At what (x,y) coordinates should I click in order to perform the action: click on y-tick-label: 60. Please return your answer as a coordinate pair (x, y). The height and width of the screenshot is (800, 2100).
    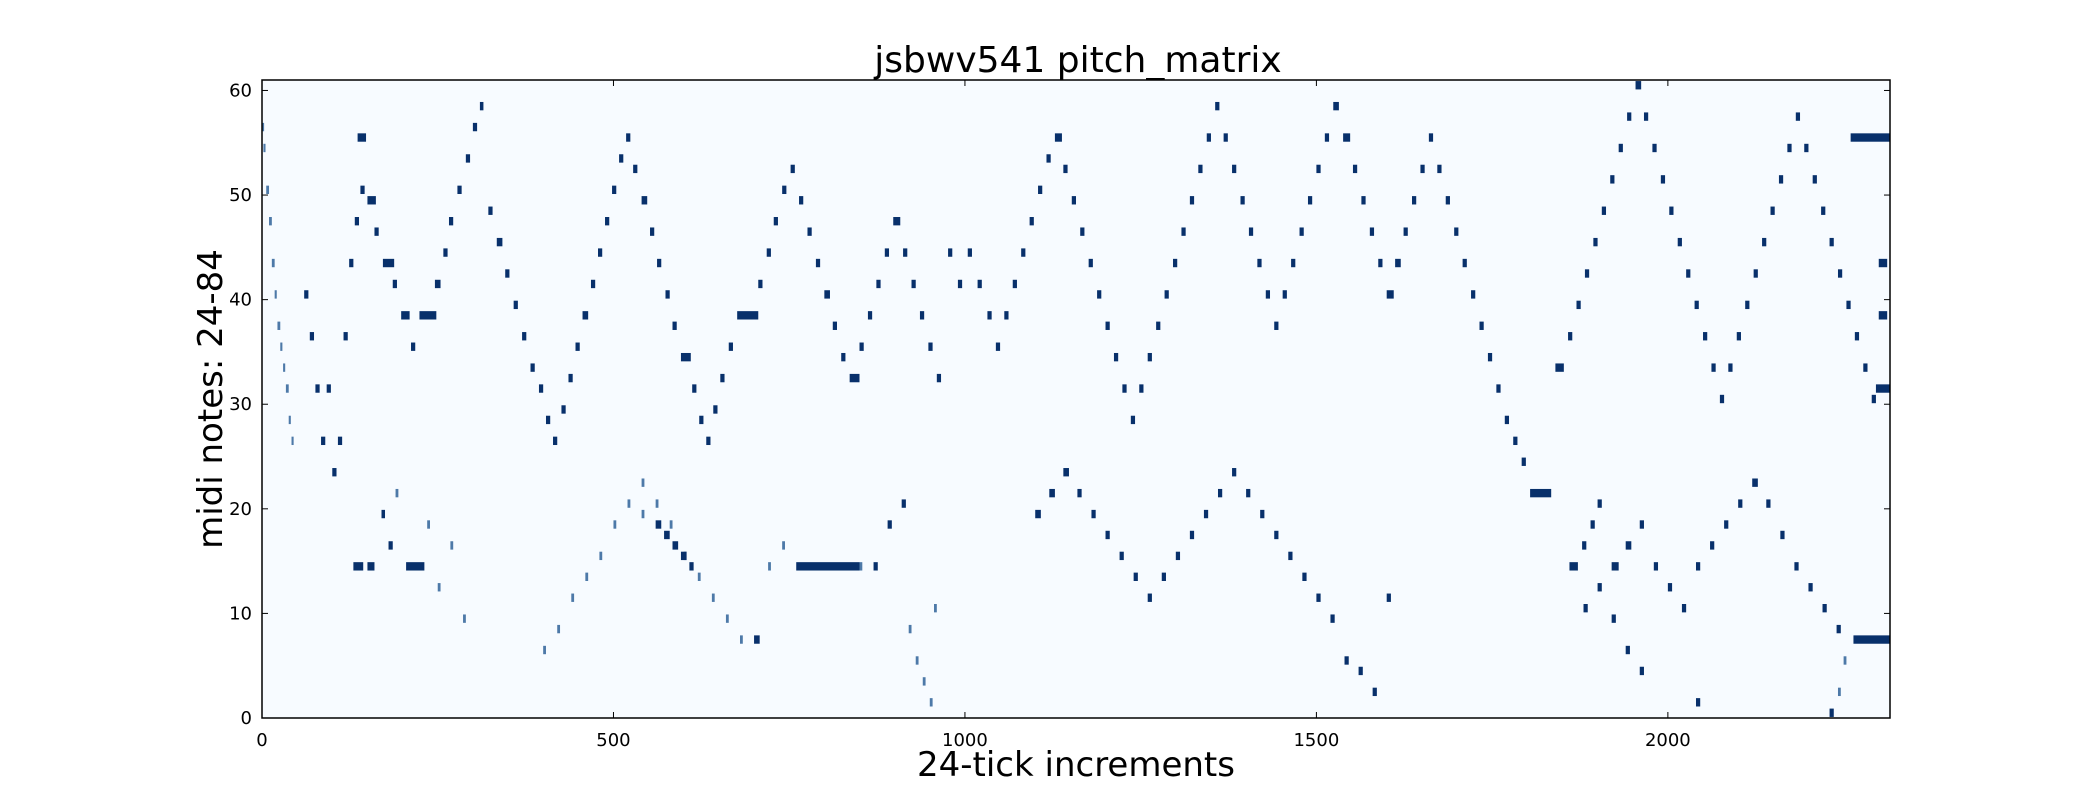
    Looking at the image, I should click on (240, 90).